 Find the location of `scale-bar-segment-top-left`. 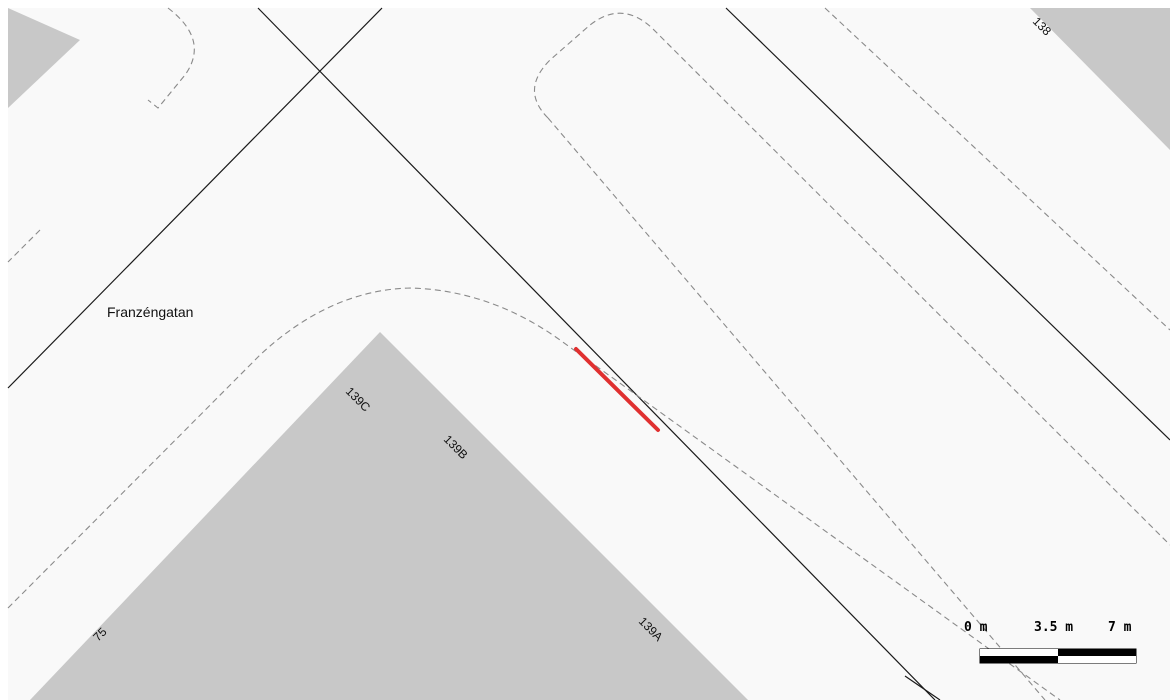

scale-bar-segment-top-left is located at coordinates (1019, 652).